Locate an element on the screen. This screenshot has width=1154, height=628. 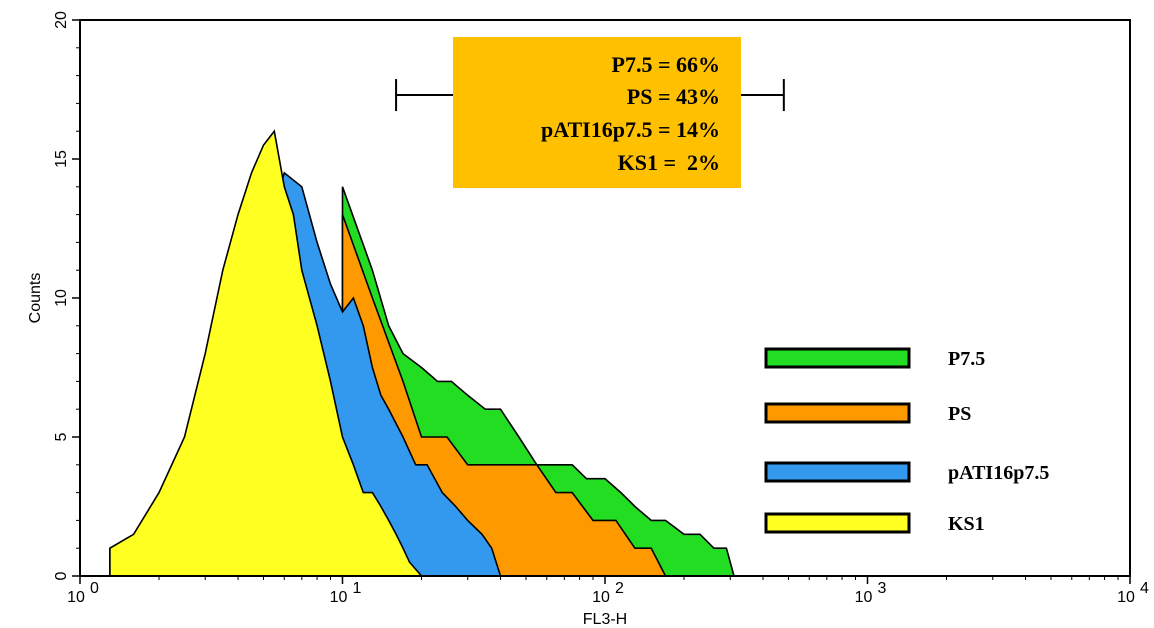
gate-marker is located at coordinates (590, 95).